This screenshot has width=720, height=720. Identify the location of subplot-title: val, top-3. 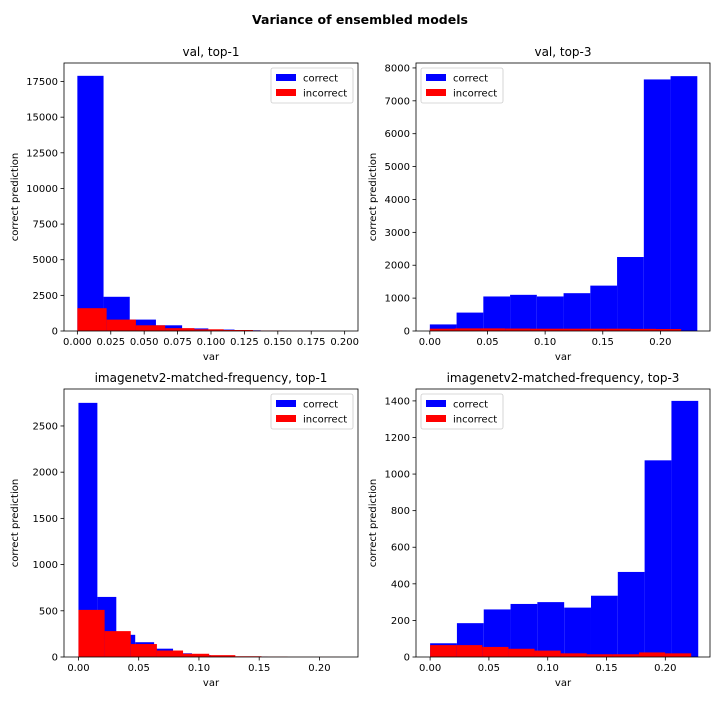
(562, 52).